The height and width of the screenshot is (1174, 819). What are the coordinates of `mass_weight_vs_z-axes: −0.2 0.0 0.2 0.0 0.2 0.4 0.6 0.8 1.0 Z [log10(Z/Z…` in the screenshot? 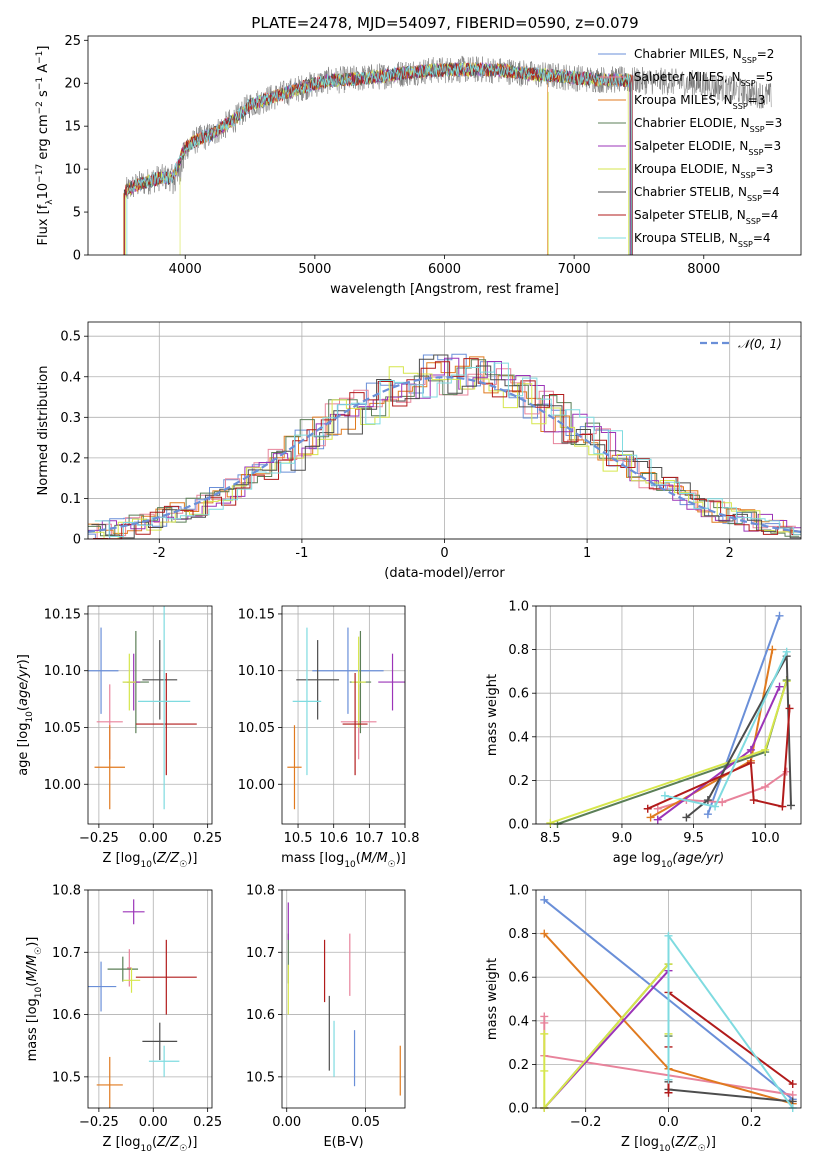 It's located at (643, 1019).